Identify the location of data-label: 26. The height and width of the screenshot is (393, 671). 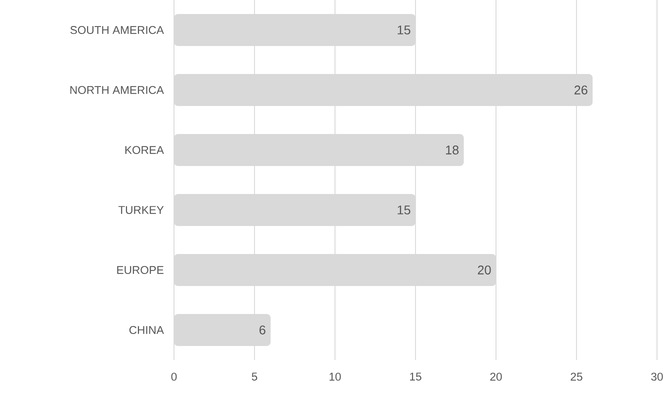
(581, 90).